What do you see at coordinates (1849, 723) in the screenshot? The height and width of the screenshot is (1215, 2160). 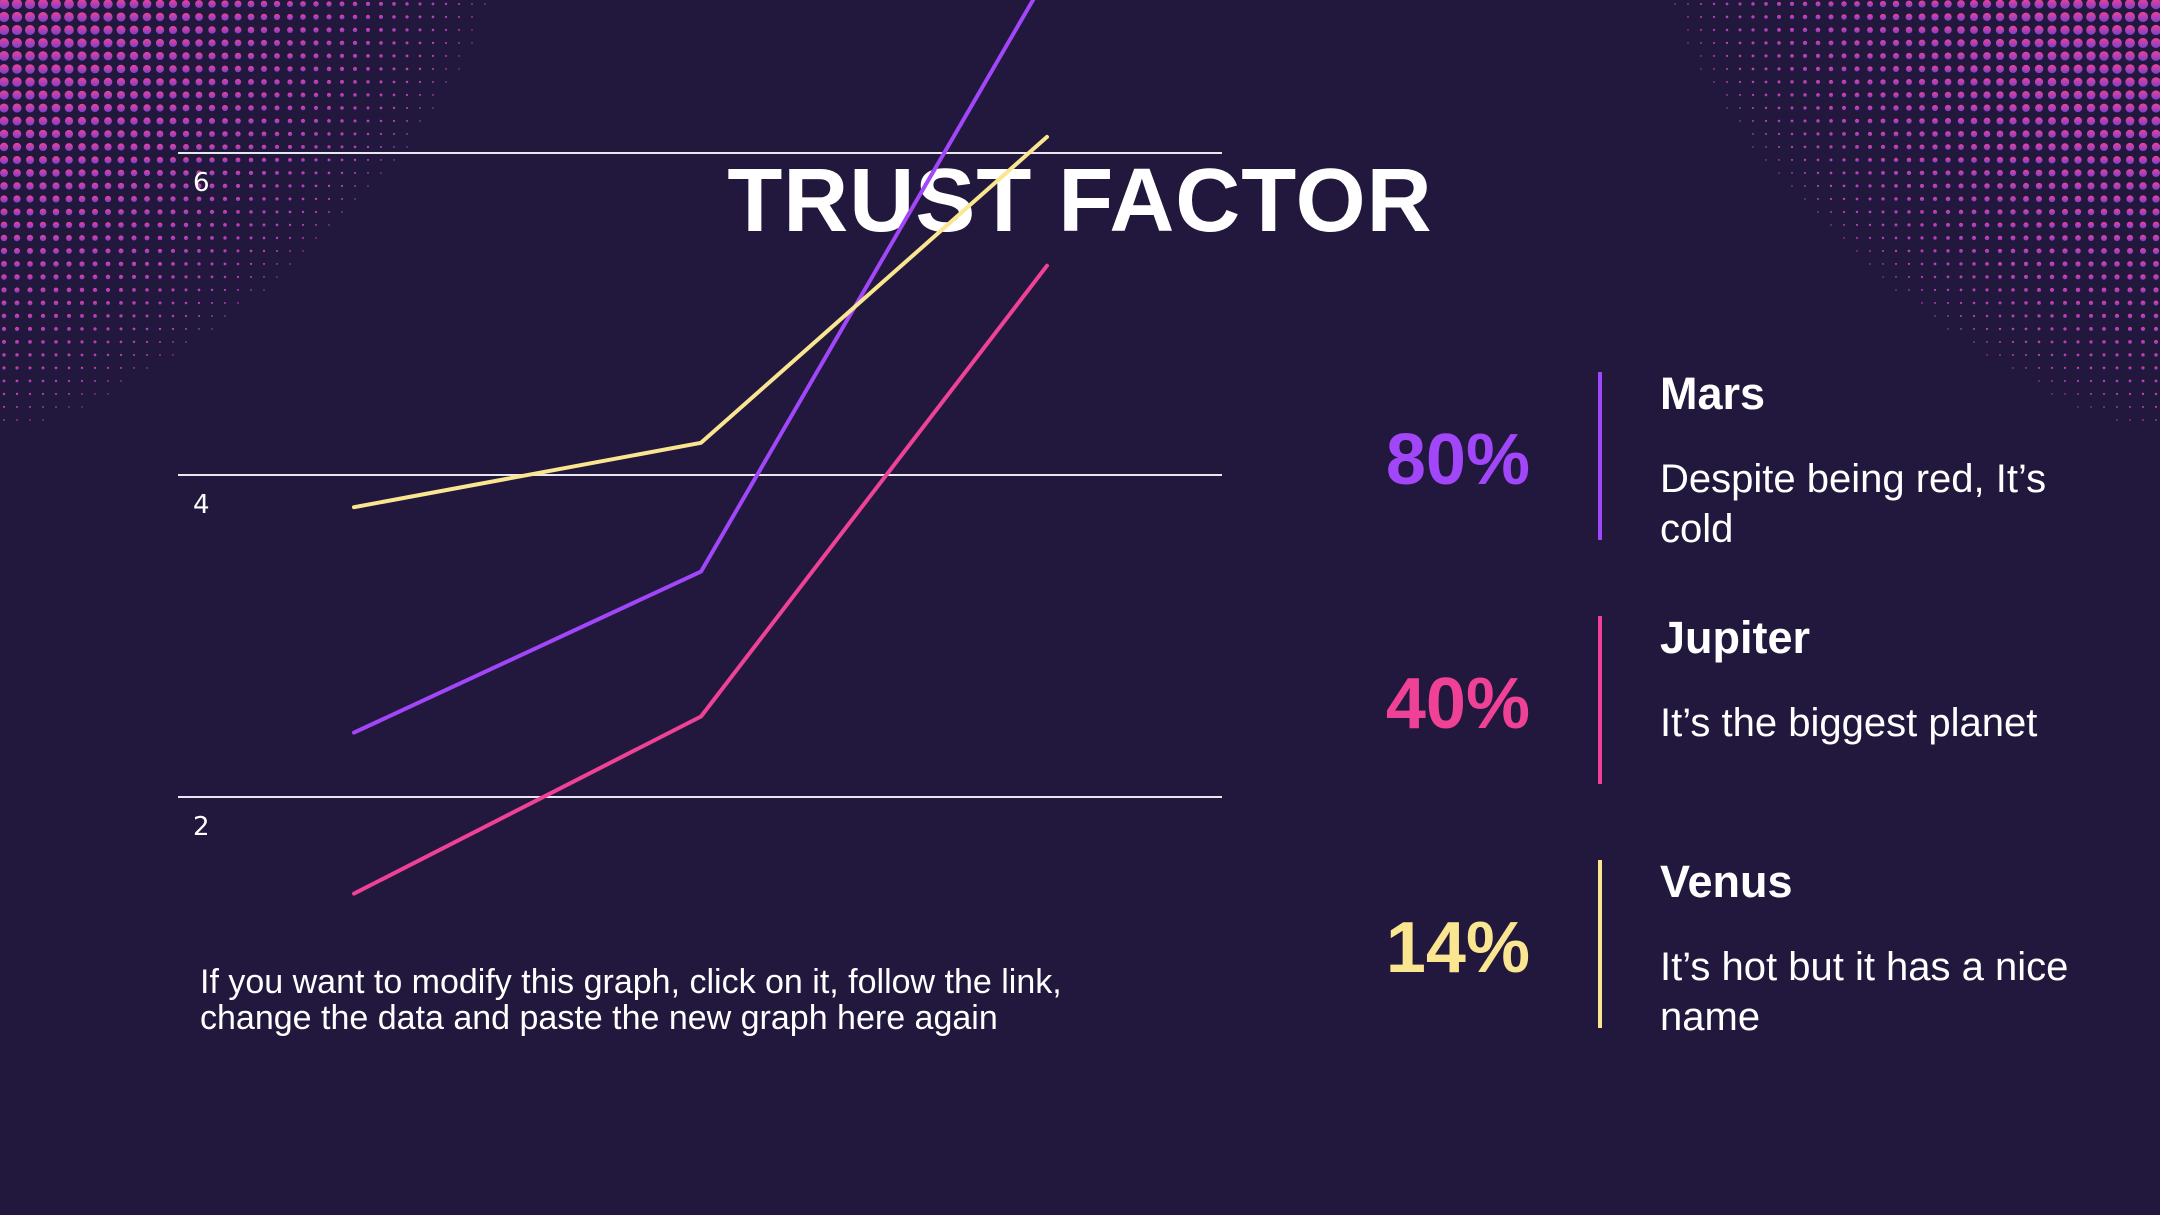 I see `stat-description: It’s the biggest planet` at bounding box center [1849, 723].